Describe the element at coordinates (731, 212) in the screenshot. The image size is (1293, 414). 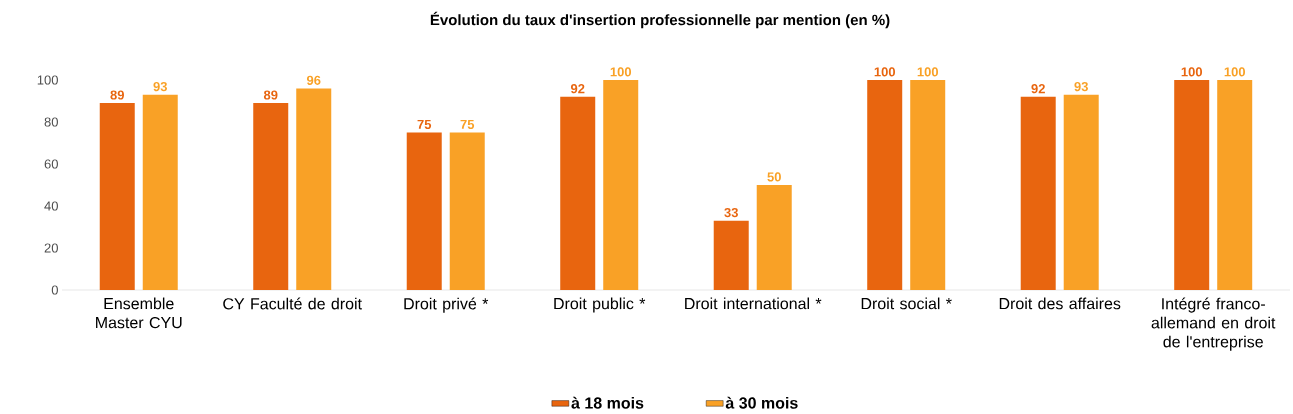
I see `data-label: 33` at that location.